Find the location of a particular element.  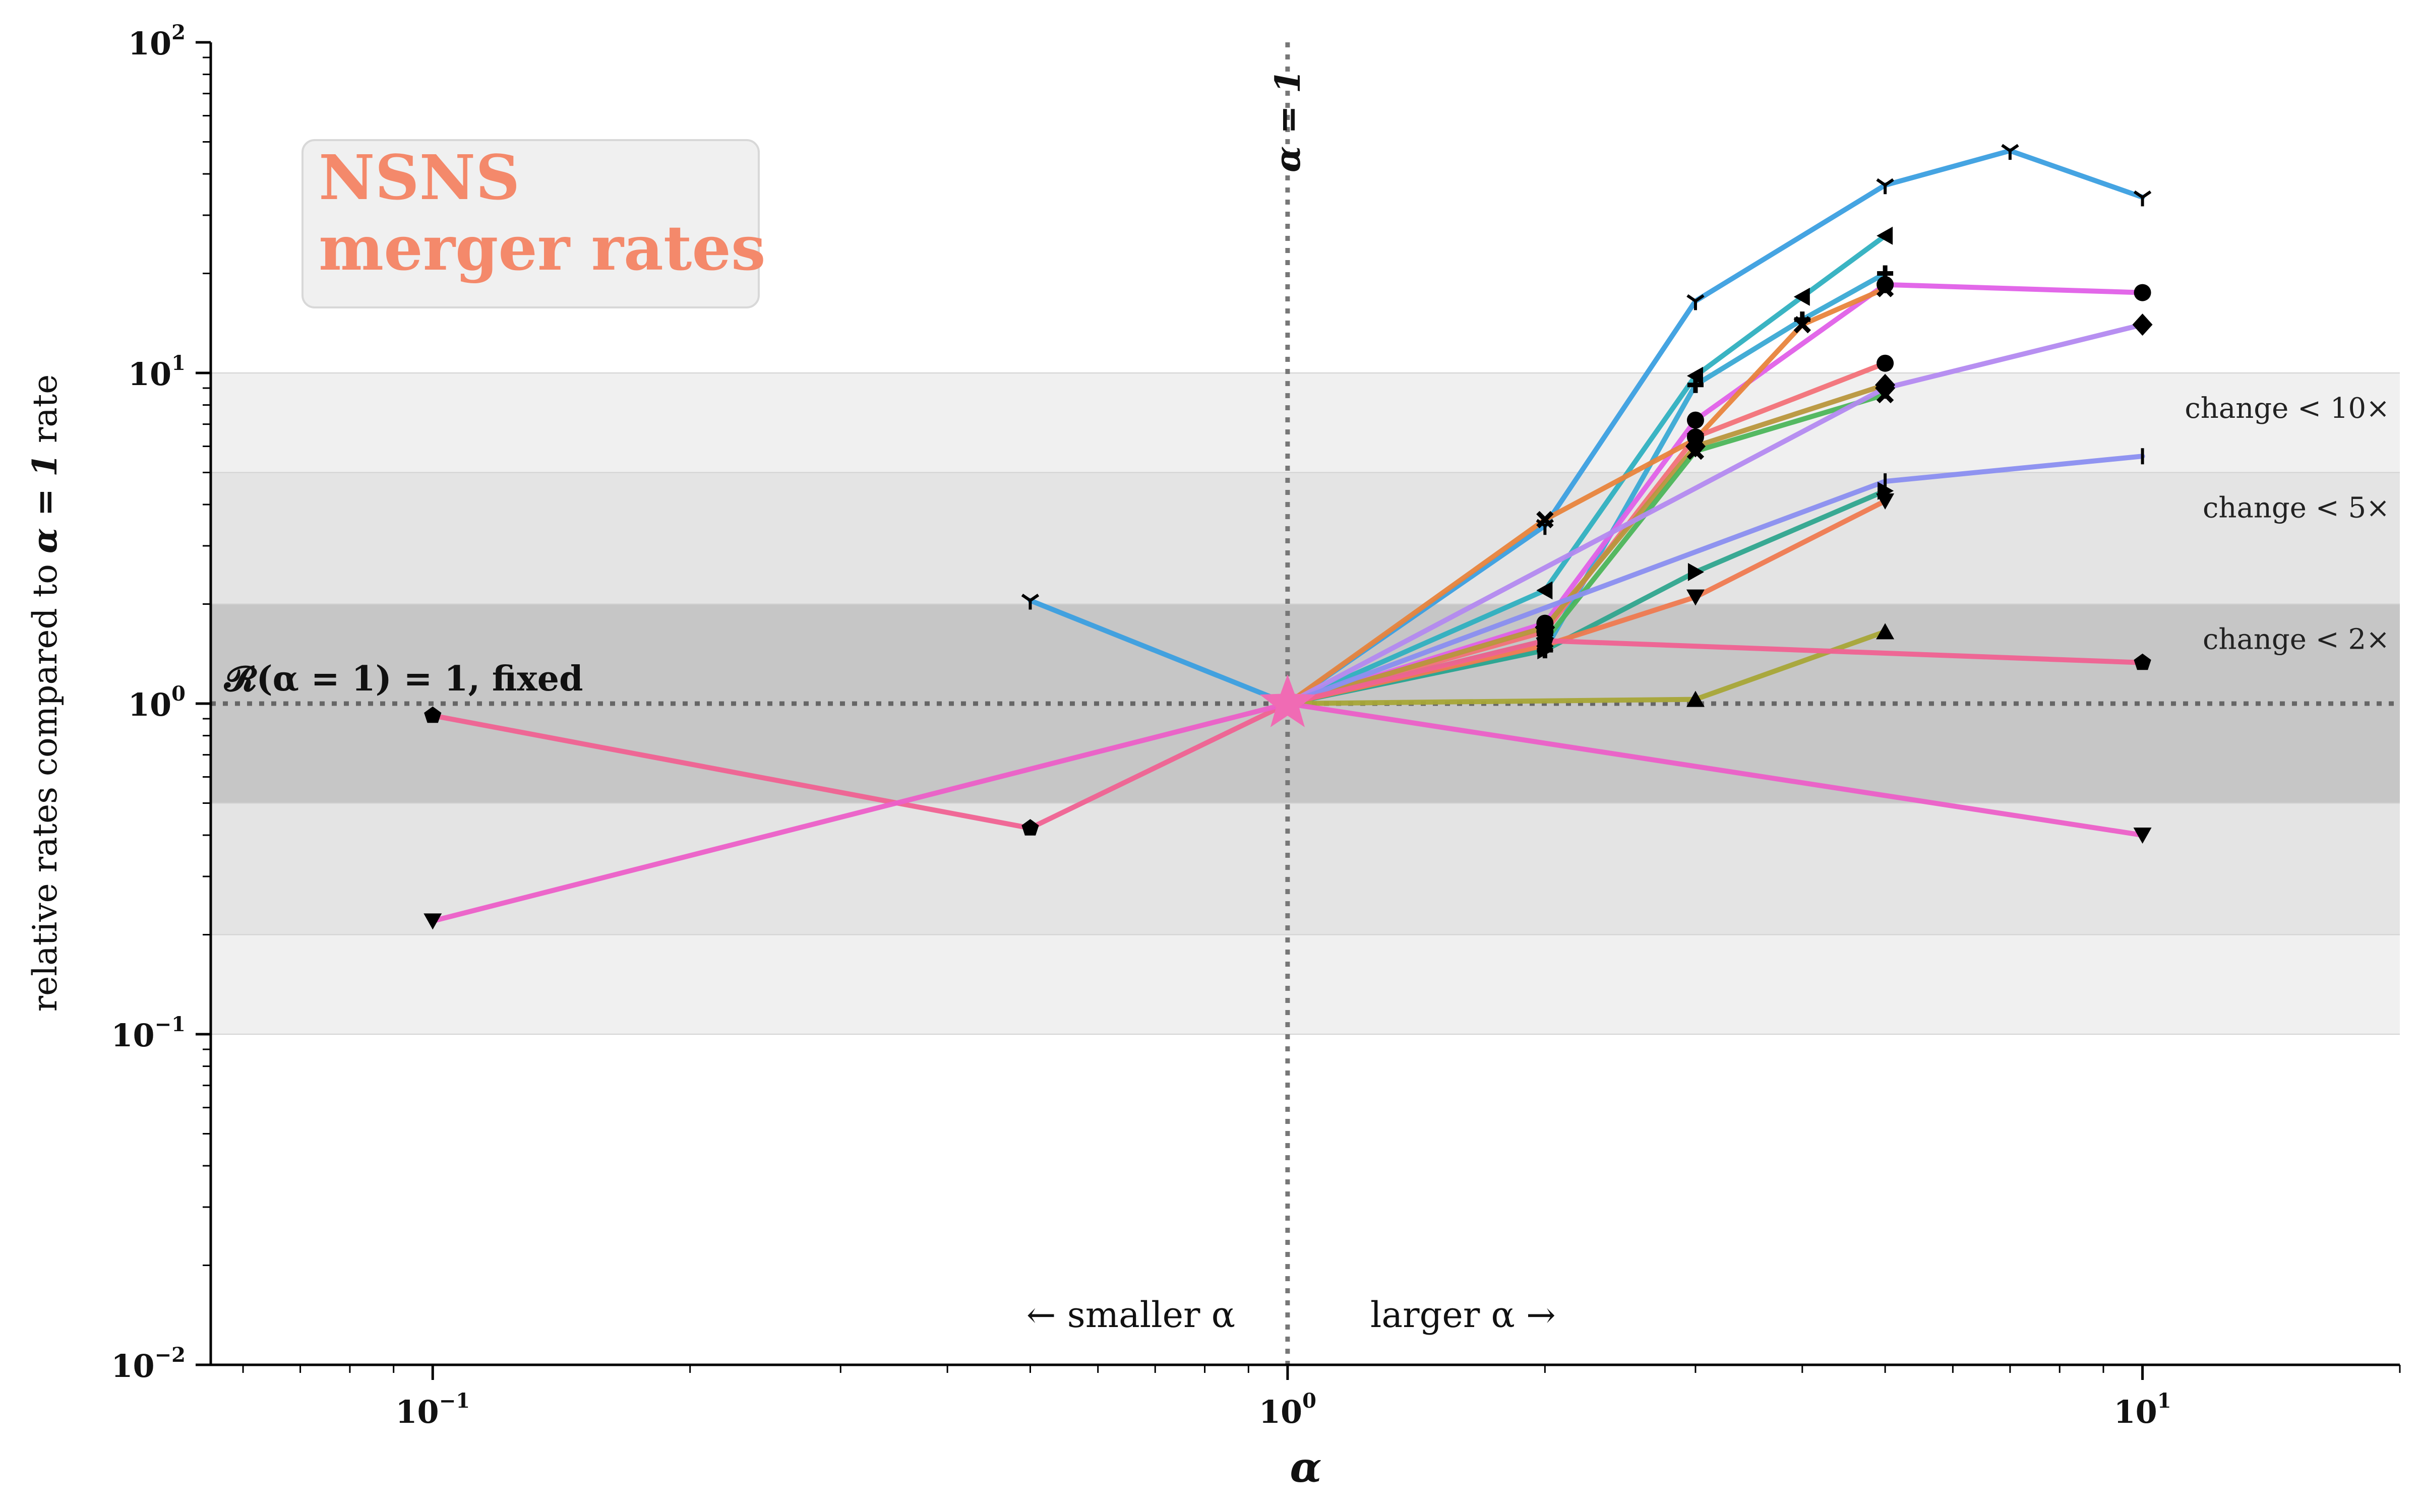

y-tick-exp-4: 2 is located at coordinates (178, 32).